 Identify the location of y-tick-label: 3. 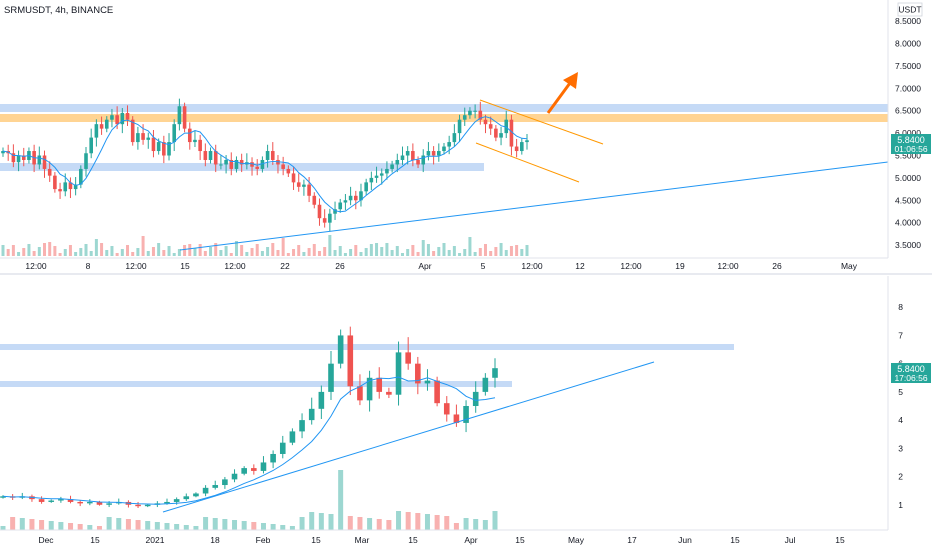
(900, 448).